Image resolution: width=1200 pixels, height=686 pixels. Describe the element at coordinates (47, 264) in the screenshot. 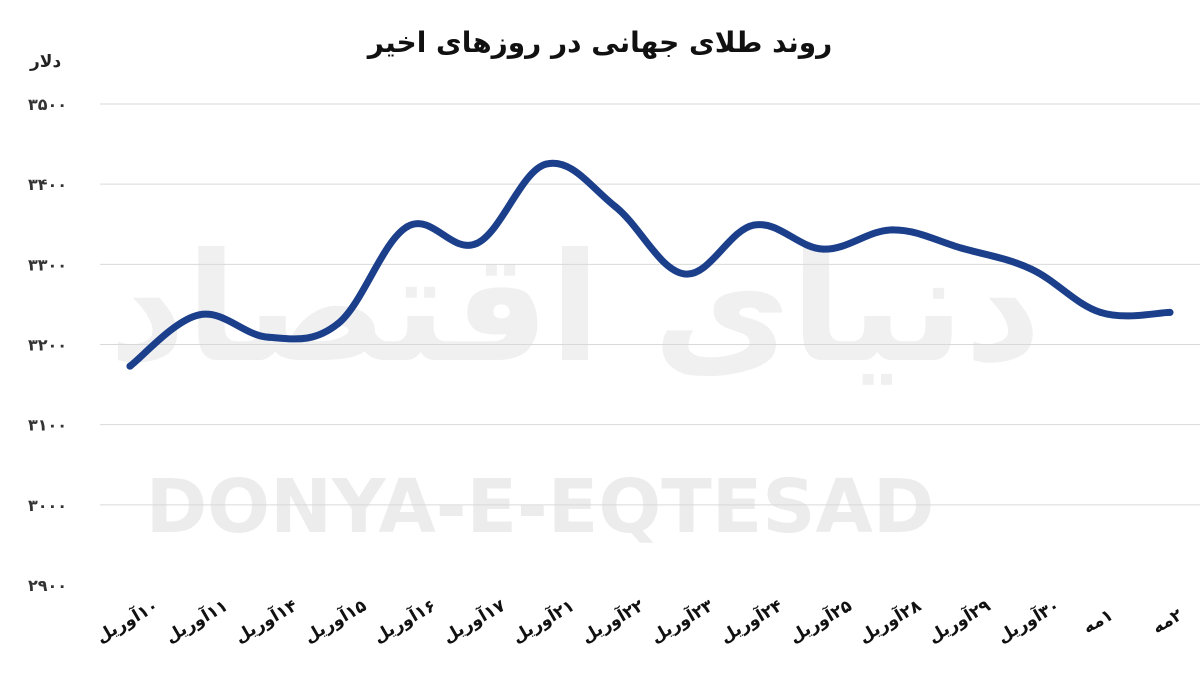

I see `y-tick-label: ۳۳۰۰` at that location.